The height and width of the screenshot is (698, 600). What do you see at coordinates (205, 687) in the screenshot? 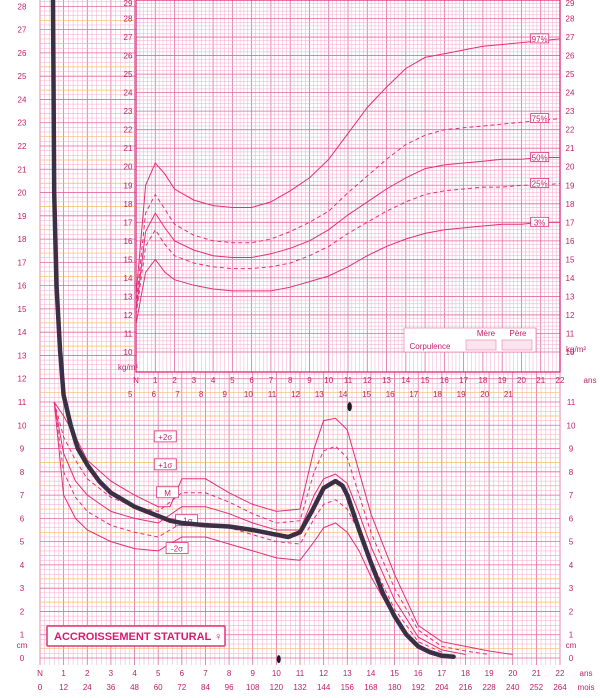
I see `x-tick-months: 84` at bounding box center [205, 687].